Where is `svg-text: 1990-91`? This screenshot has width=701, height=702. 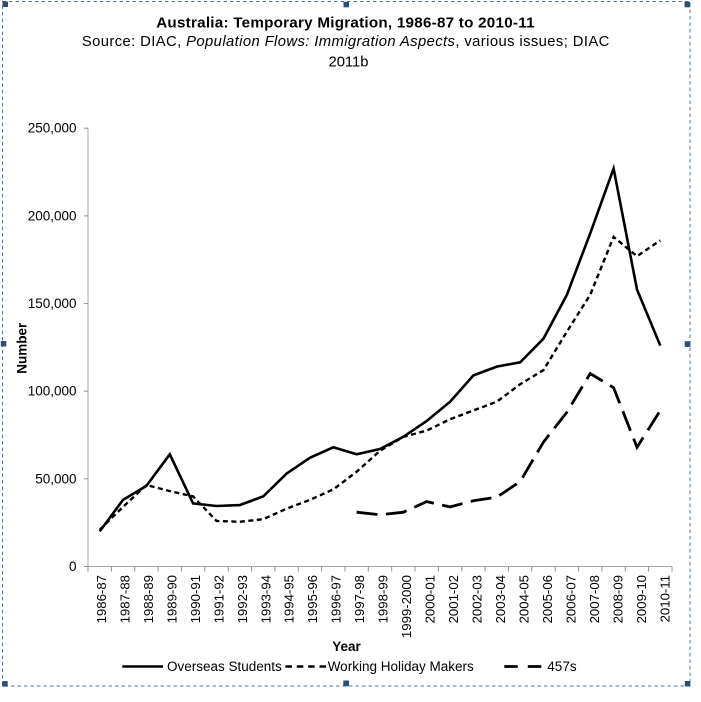 svg-text: 1990-91 is located at coordinates (195, 599).